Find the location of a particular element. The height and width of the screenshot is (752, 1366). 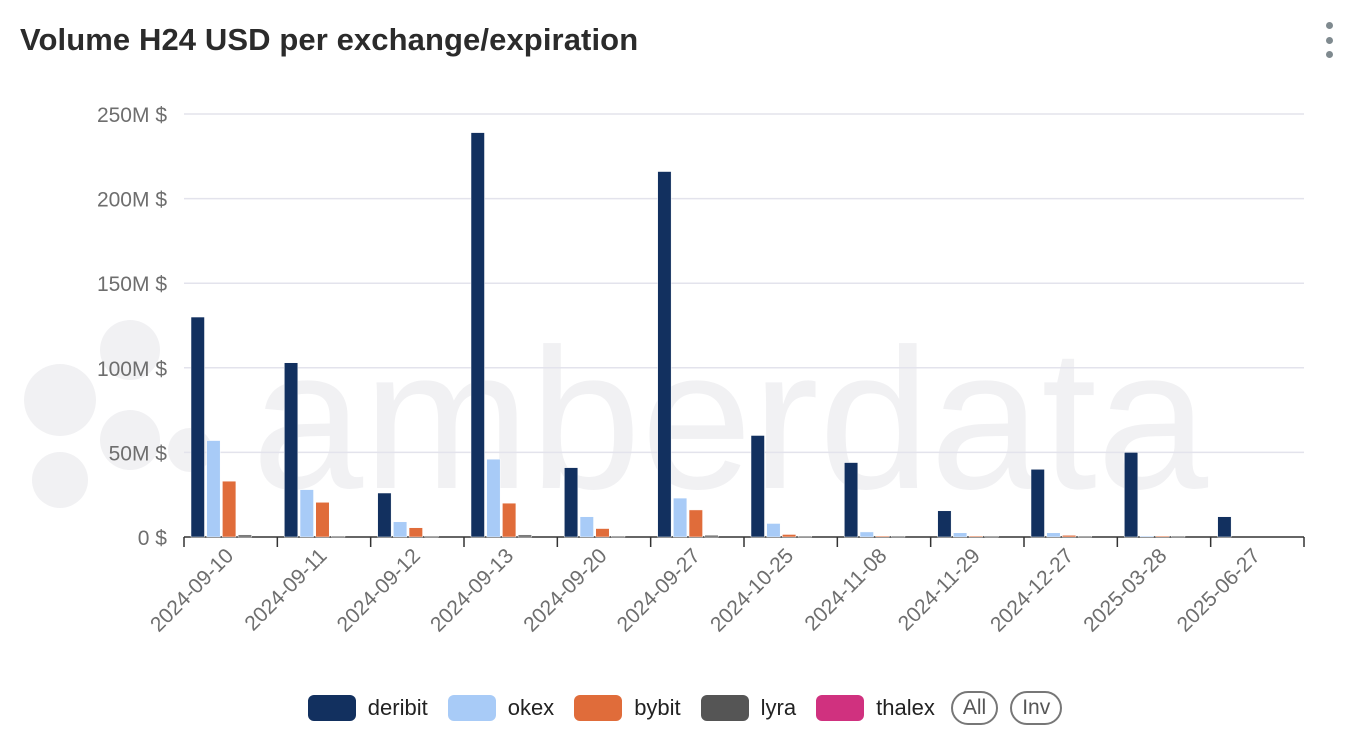

legend-label: deribit is located at coordinates (397, 707).